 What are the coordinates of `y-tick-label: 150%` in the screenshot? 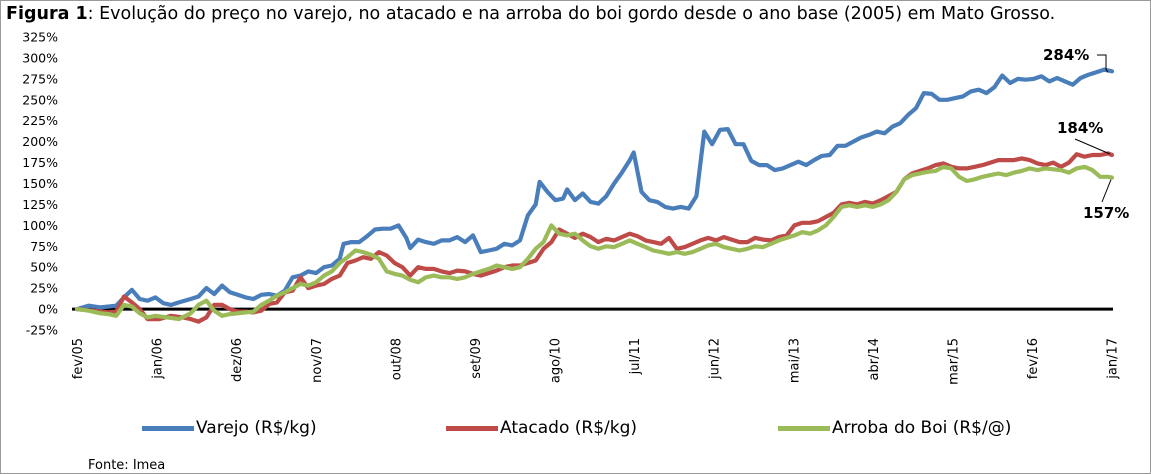 It's located at (40, 183).